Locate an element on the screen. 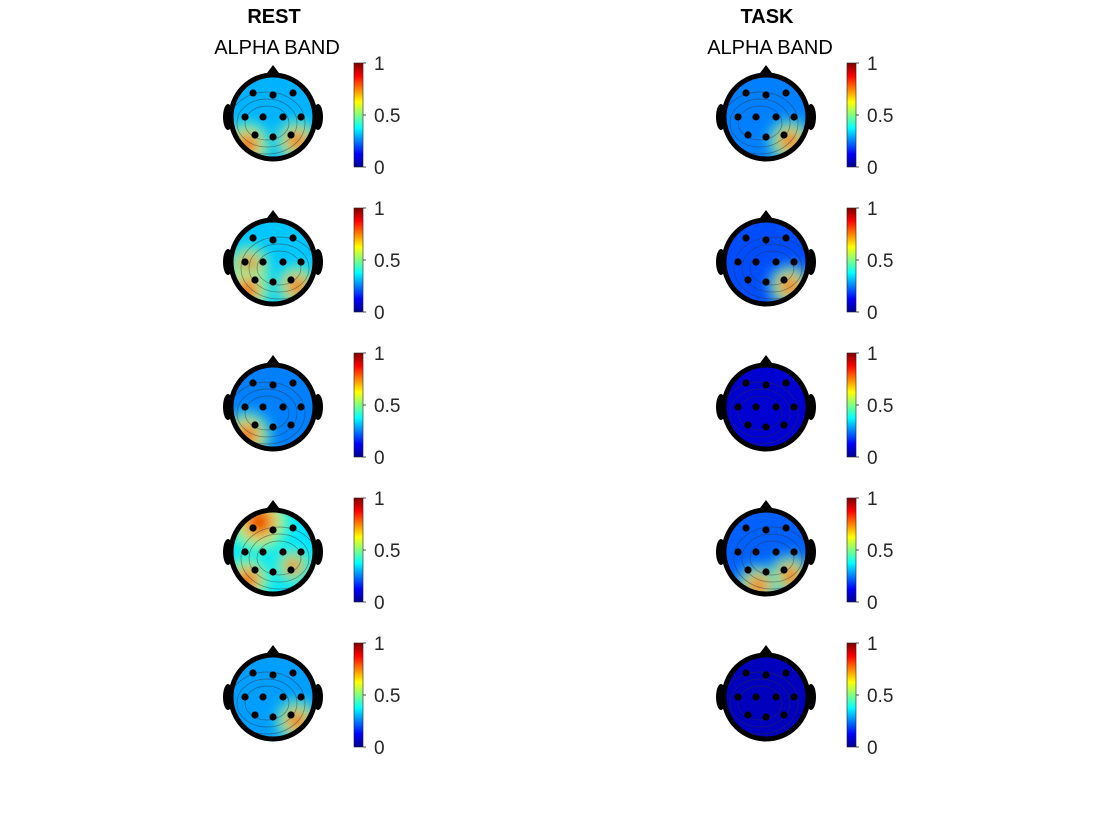 This screenshot has height=840, width=1120. rest-topomap-5: 10.50 is located at coordinates (311, 696).